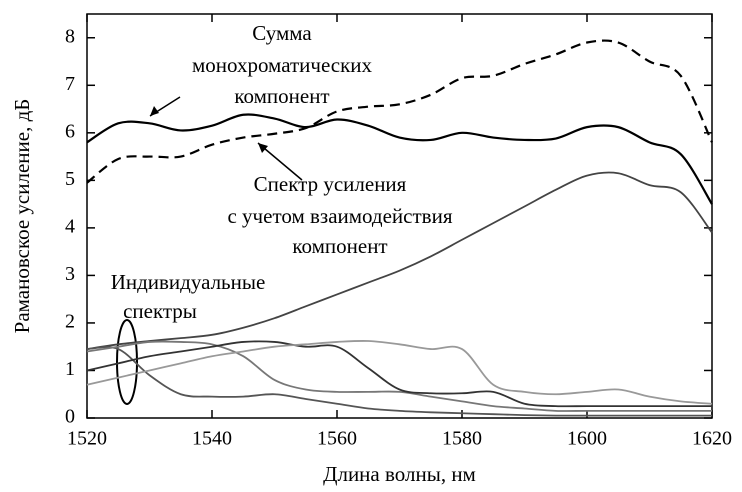 Image resolution: width=742 pixels, height=492 pixels. I want to click on y-tick-label: 5, so click(70, 179).